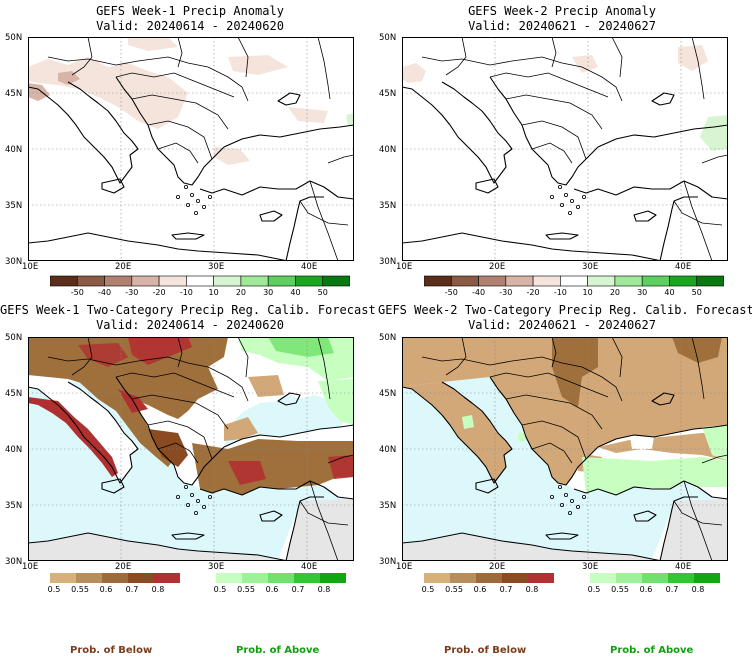 Image resolution: width=752 pixels, height=662 pixels. Describe the element at coordinates (186, 292) in the screenshot. I see `colorbar-tick-label: -10` at that location.